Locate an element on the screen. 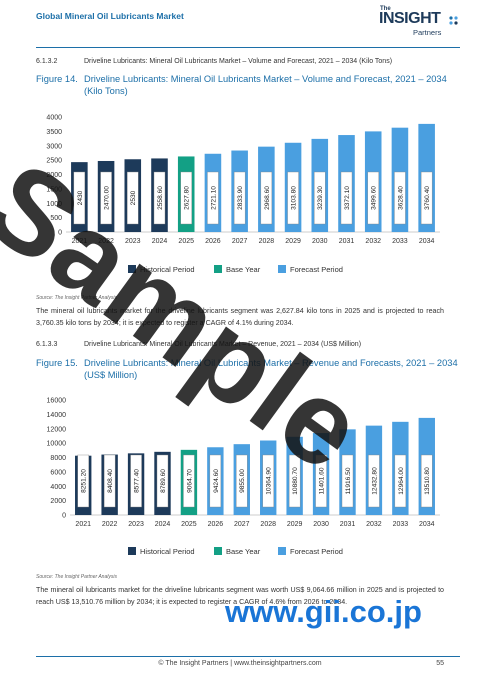  figure-label: Figure 15. is located at coordinates (57, 363).